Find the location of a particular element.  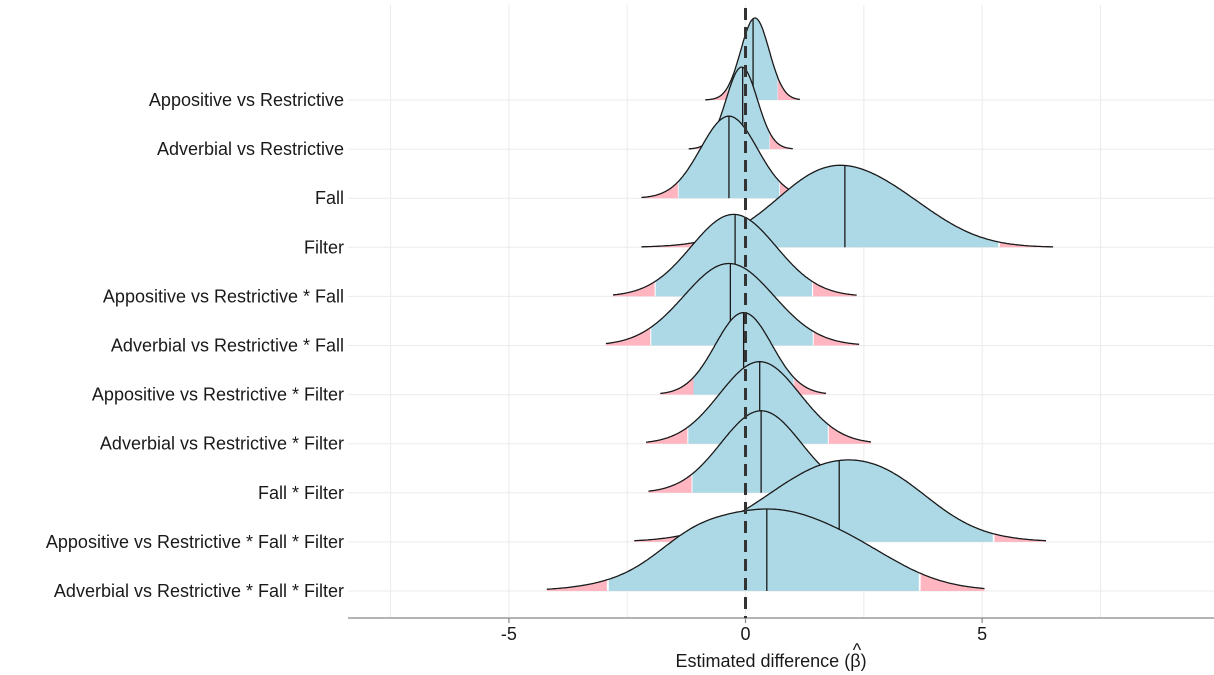

x-tick-label: -5 is located at coordinates (509, 634).